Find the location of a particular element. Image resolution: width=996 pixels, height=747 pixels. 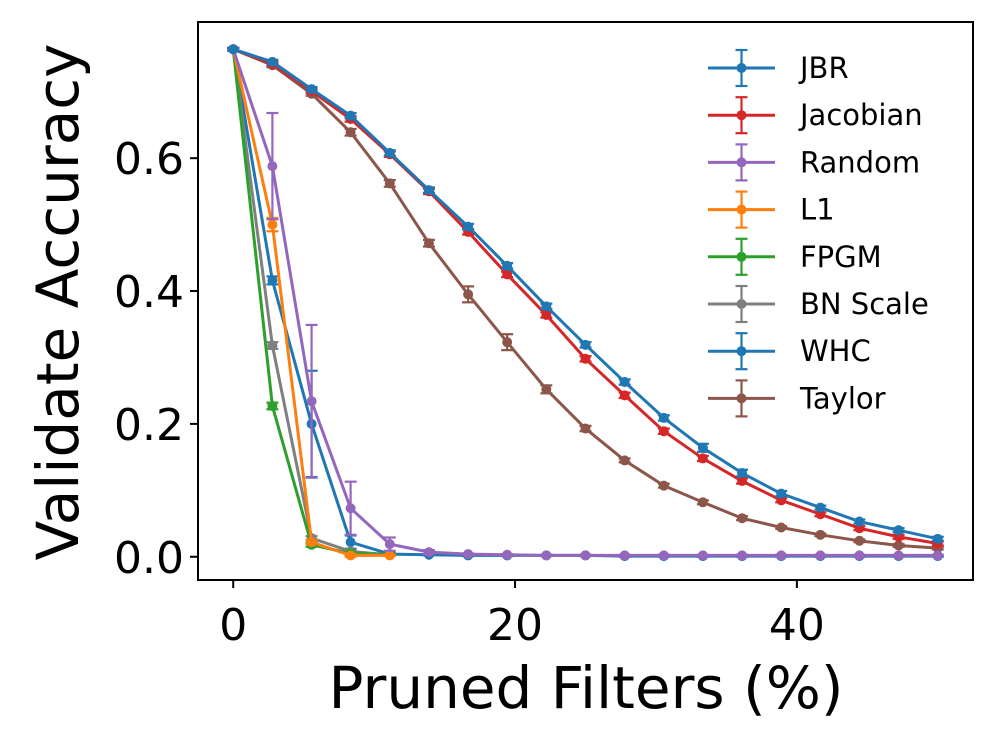

y-tick-label: 0.0 is located at coordinates (149, 558).